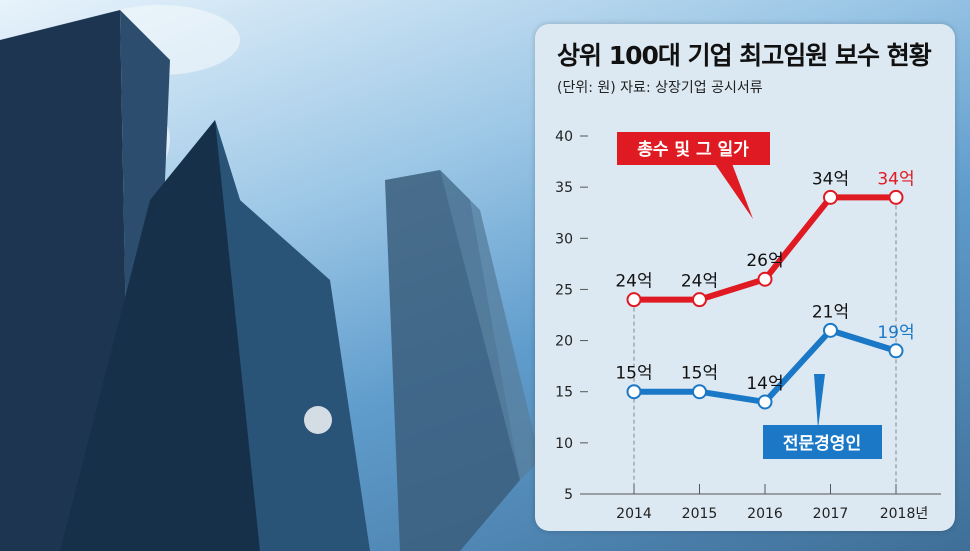 The image size is (970, 551). Describe the element at coordinates (564, 342) in the screenshot. I see `y-tick-label: 20` at that location.